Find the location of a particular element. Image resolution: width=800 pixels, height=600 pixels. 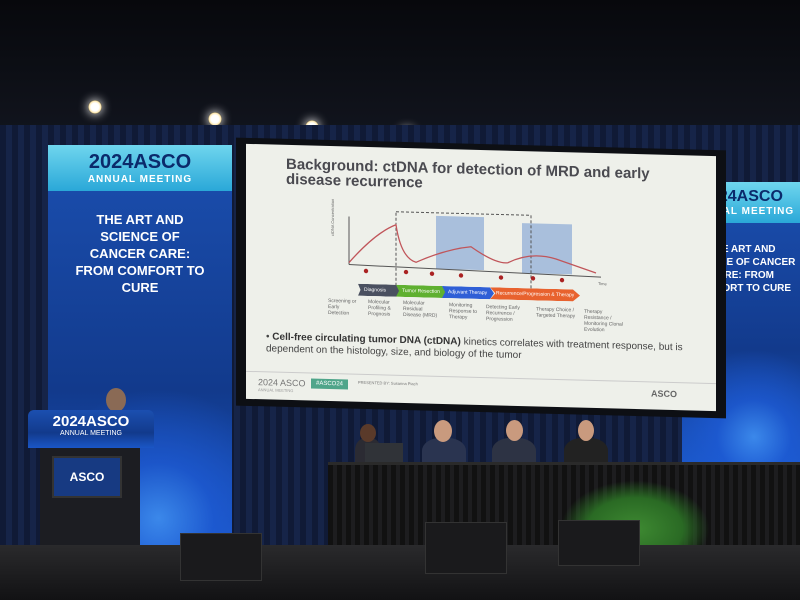

podium-sign: 2024ASCO ANNUAL MEETING is located at coordinates (91, 429).